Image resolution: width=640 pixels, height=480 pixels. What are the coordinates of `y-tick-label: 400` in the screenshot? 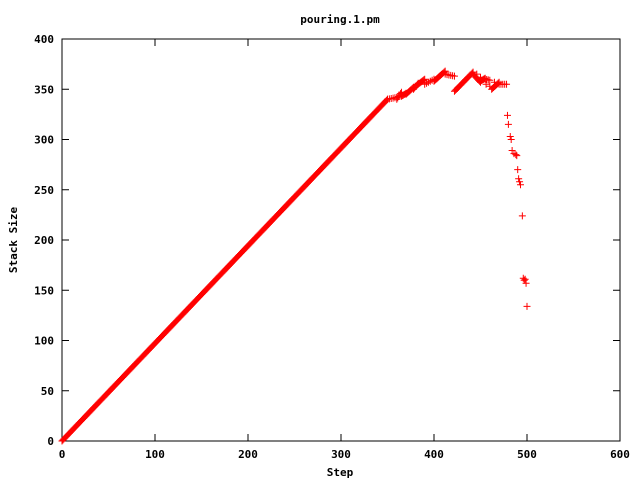 It's located at (44, 39).